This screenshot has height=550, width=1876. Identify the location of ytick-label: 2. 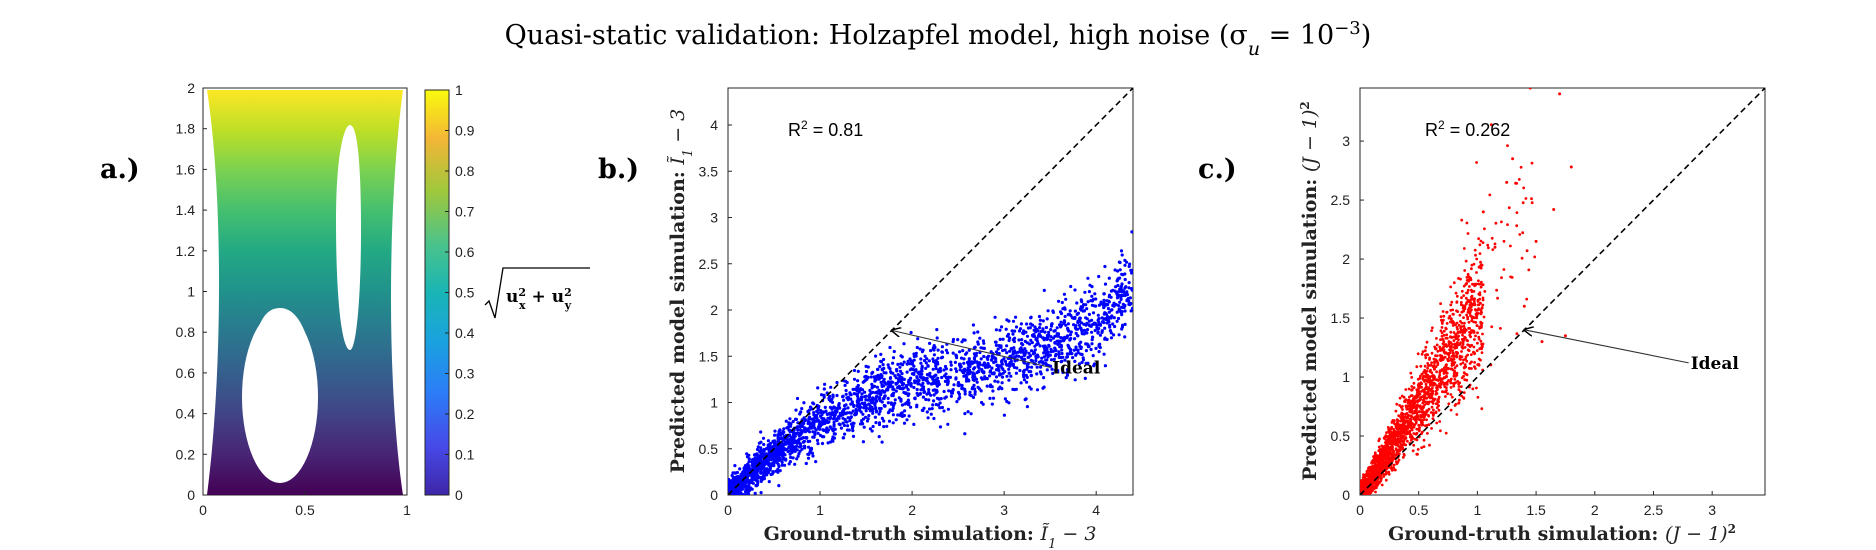
(714, 310).